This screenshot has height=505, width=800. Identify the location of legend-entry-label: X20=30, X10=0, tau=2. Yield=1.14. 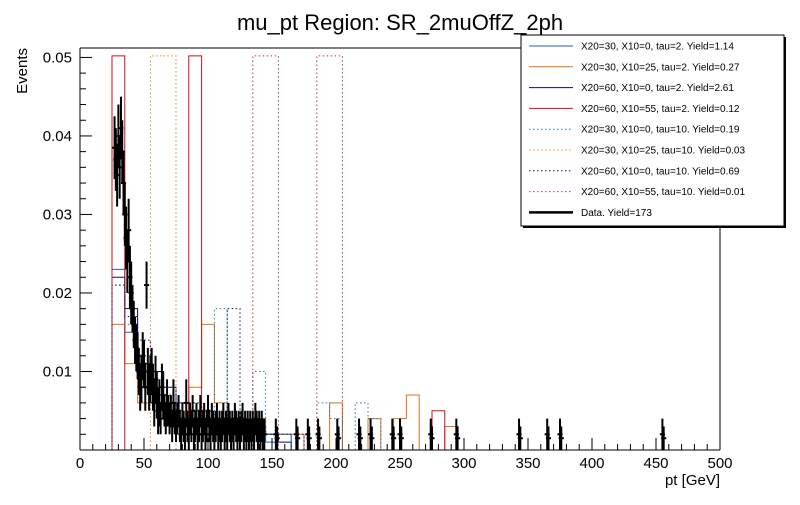
(657, 47).